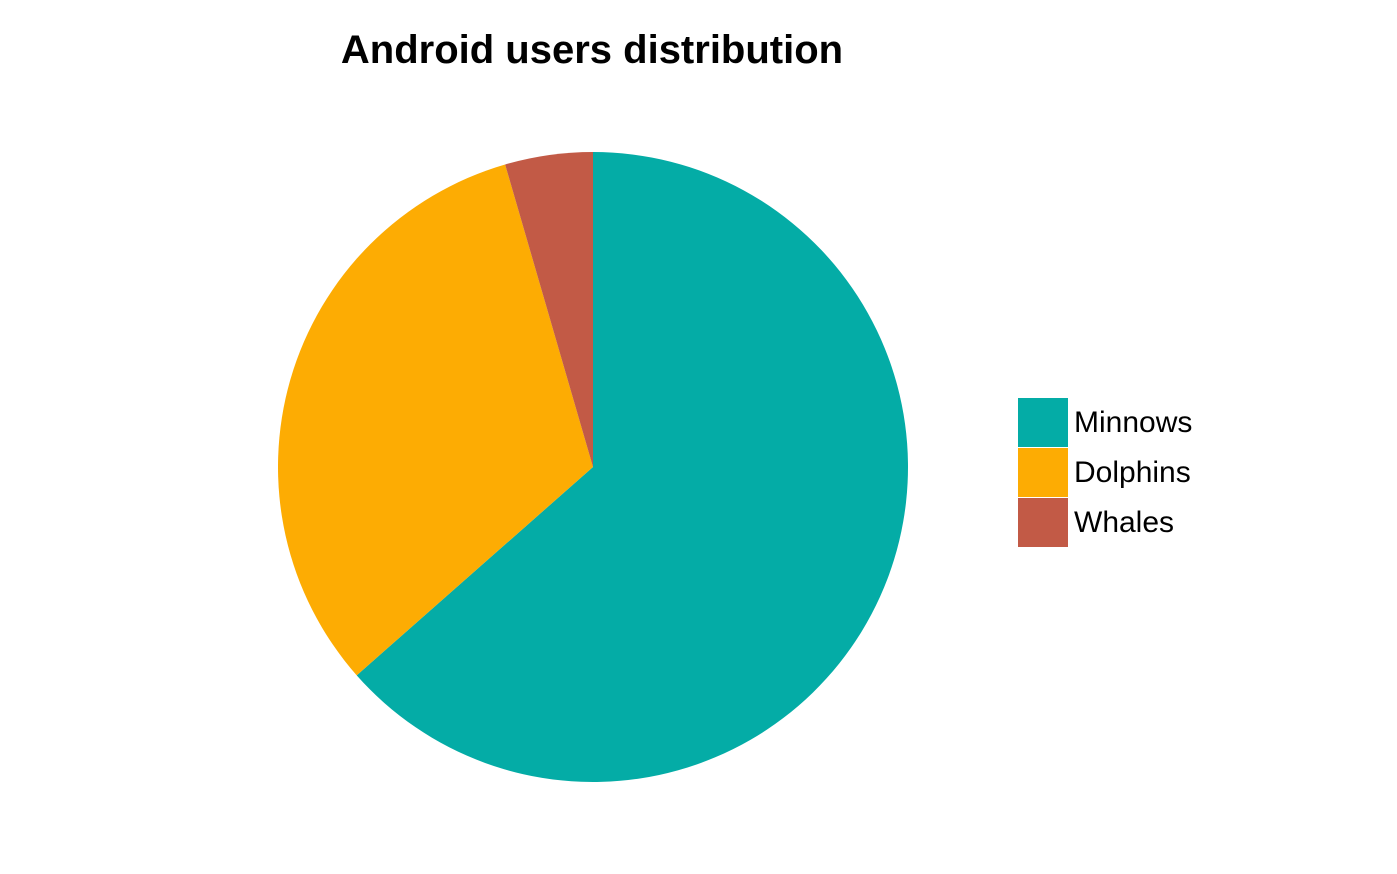 The width and height of the screenshot is (1397, 874). What do you see at coordinates (1043, 523) in the screenshot?
I see `legend-swatch-whales` at bounding box center [1043, 523].